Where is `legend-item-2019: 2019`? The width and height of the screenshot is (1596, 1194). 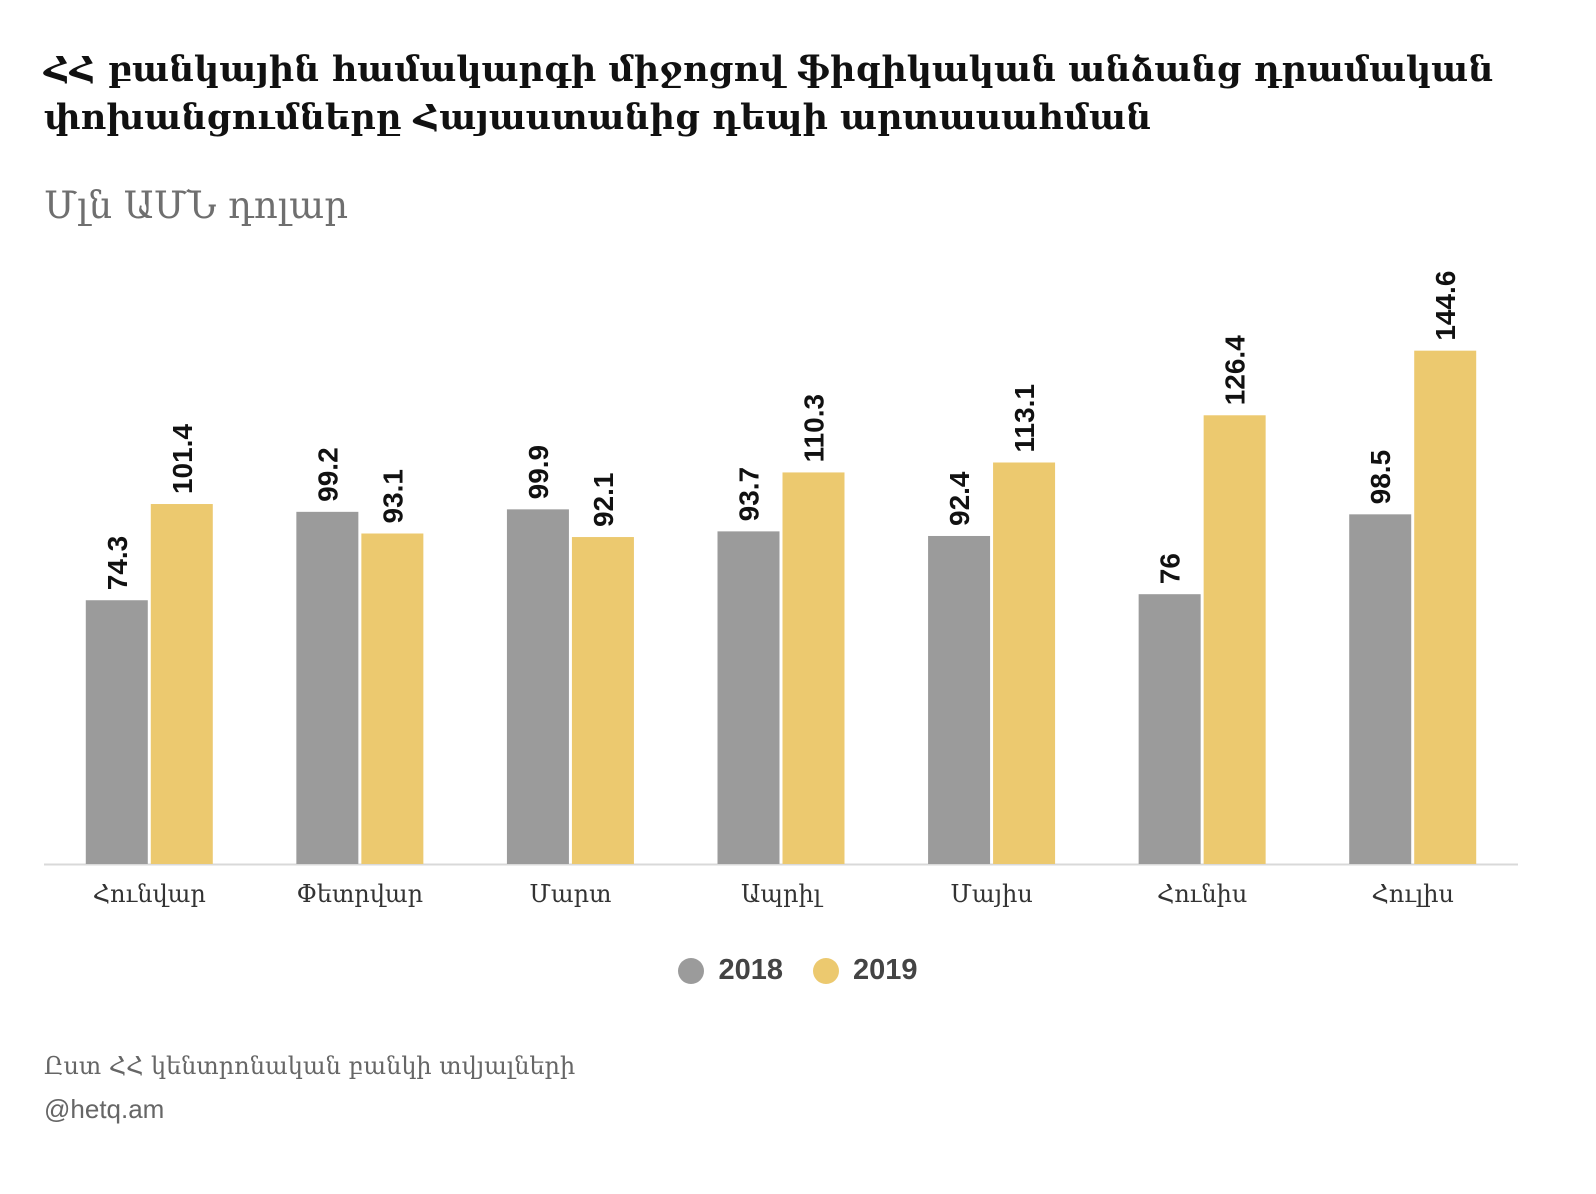
legend-item-2019: 2019 is located at coordinates (865, 970).